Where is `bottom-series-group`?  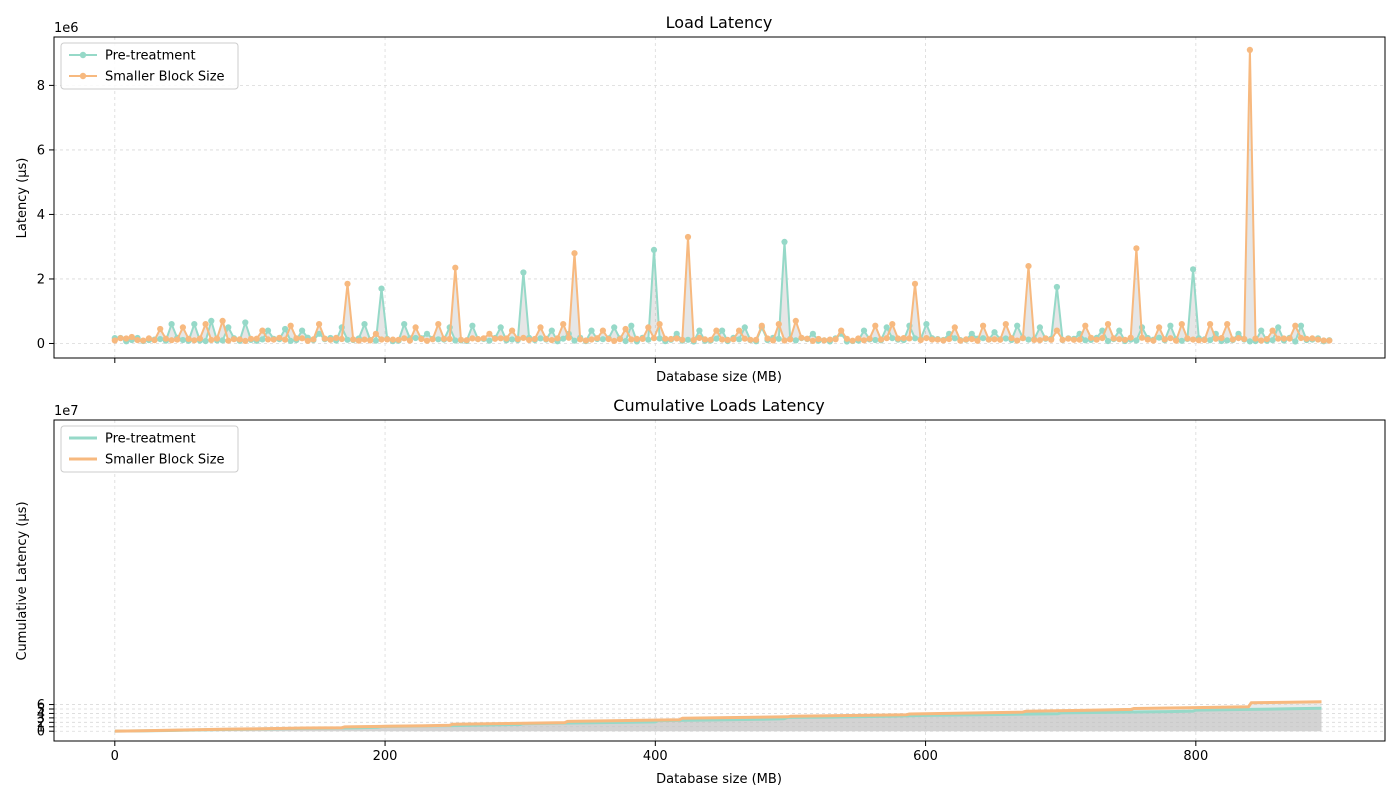
bottom-series-group is located at coordinates (718, 716).